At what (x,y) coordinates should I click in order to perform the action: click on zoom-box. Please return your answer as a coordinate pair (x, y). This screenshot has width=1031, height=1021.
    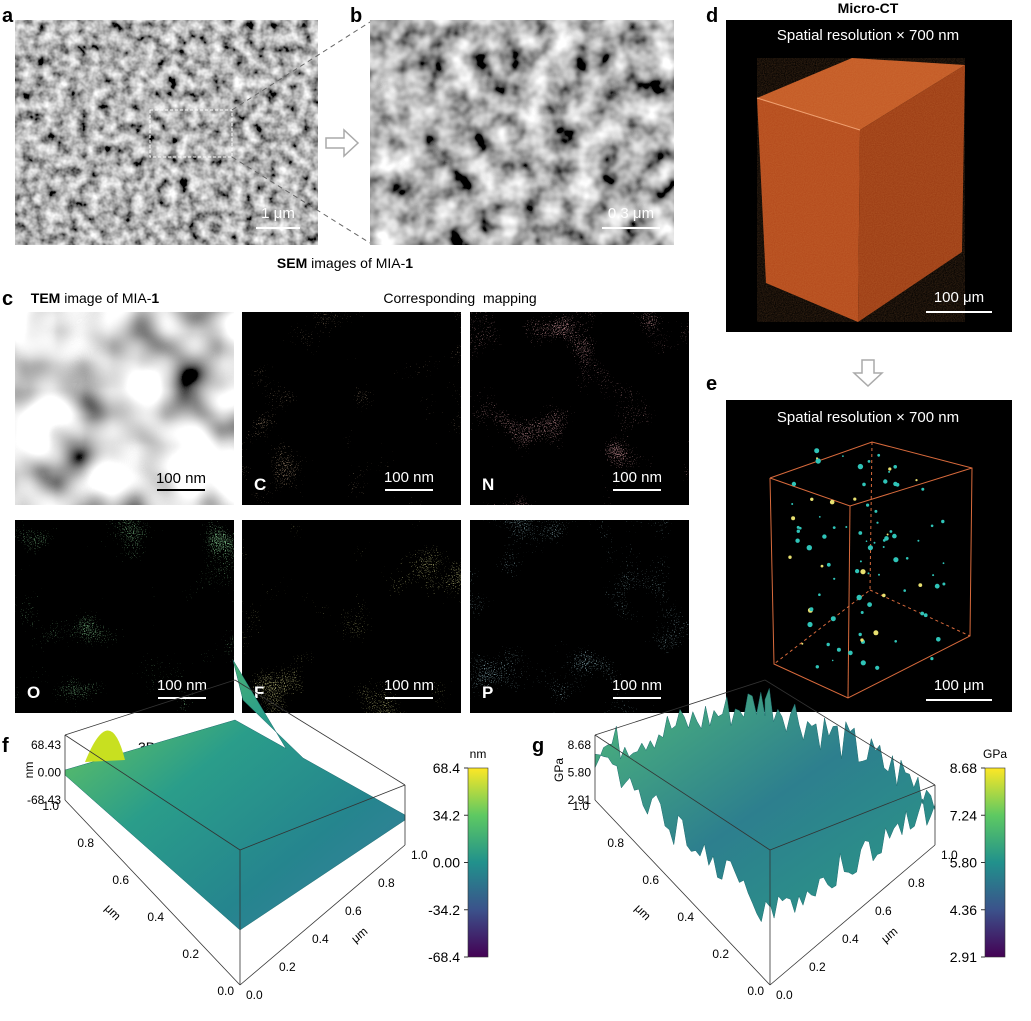
    Looking at the image, I should click on (191, 133).